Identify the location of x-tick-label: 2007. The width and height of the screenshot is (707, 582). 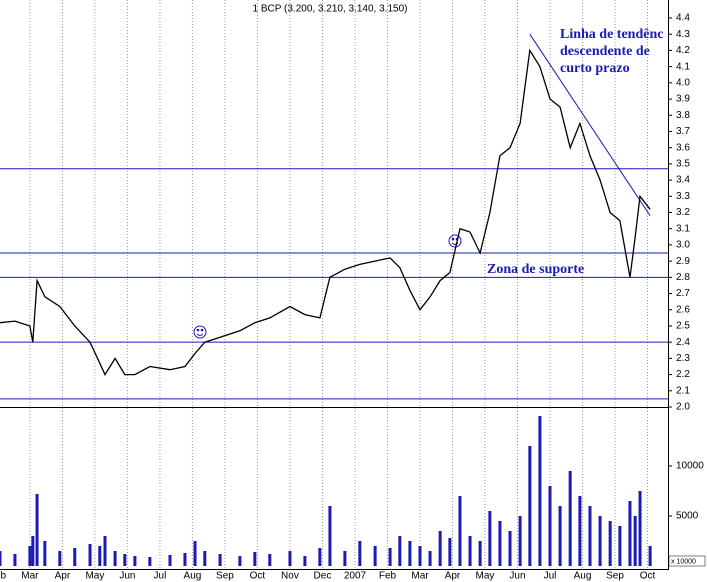
(355, 576).